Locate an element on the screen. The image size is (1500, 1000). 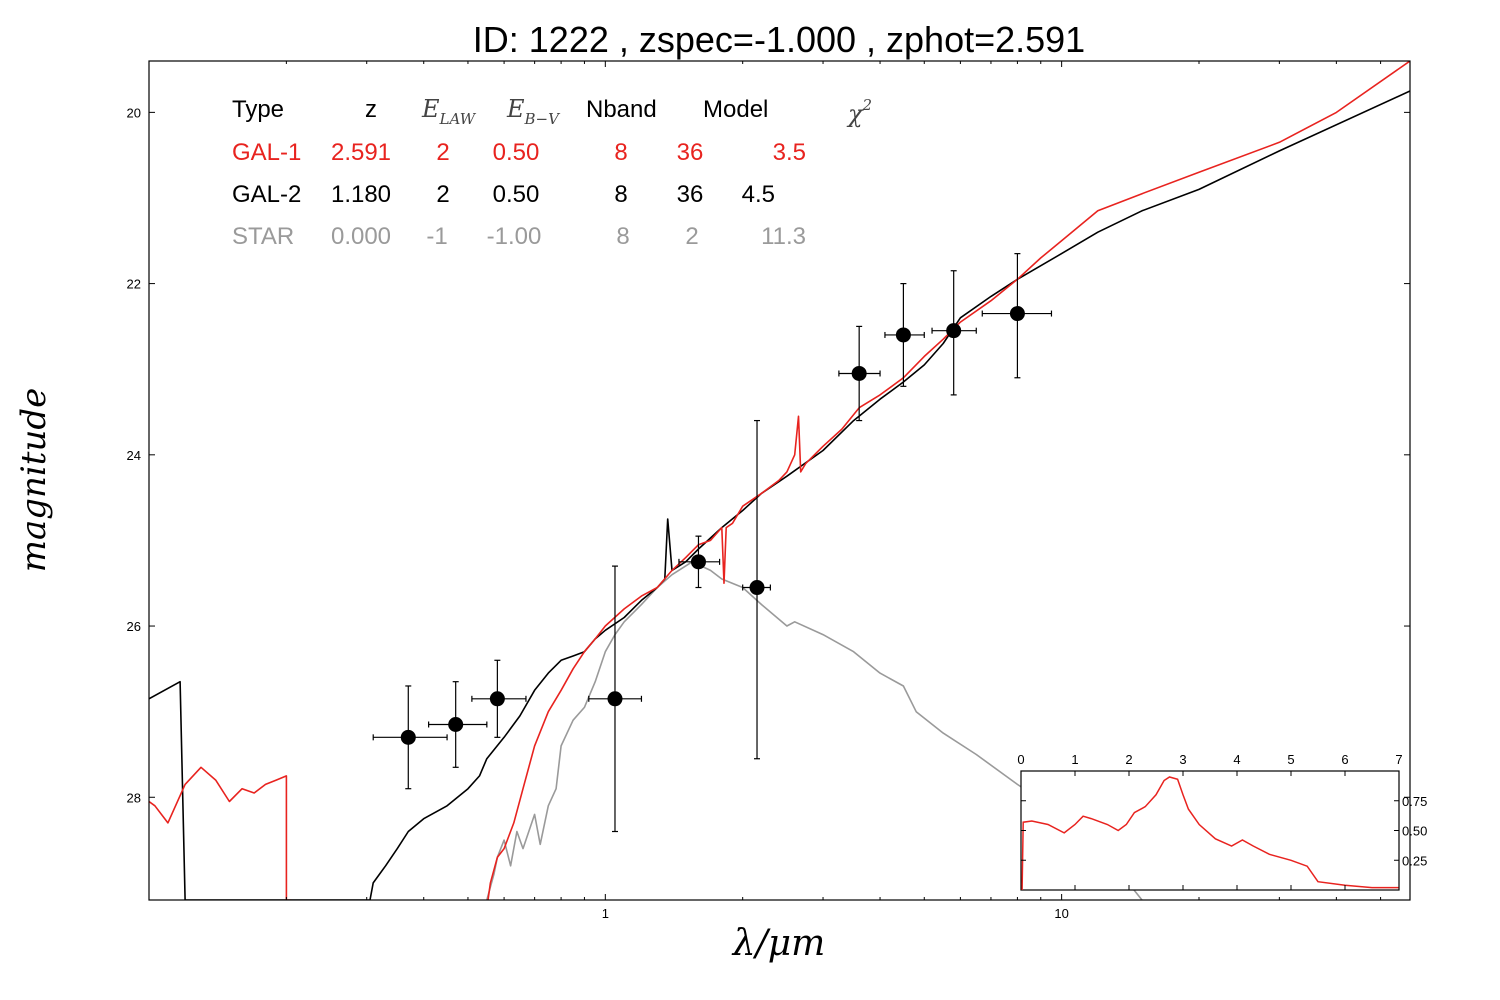
inset-x-tick-label: 2 is located at coordinates (1128, 759).